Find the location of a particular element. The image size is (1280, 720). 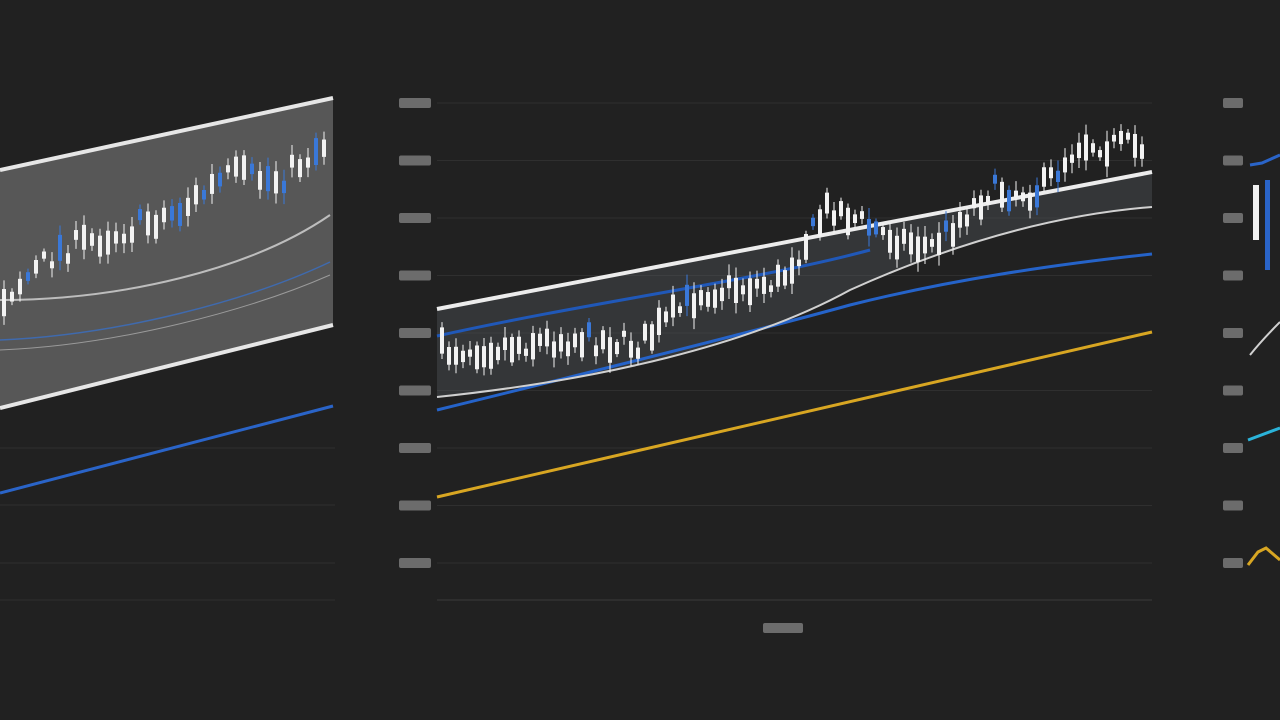

channel-upper is located at coordinates (794, 240).